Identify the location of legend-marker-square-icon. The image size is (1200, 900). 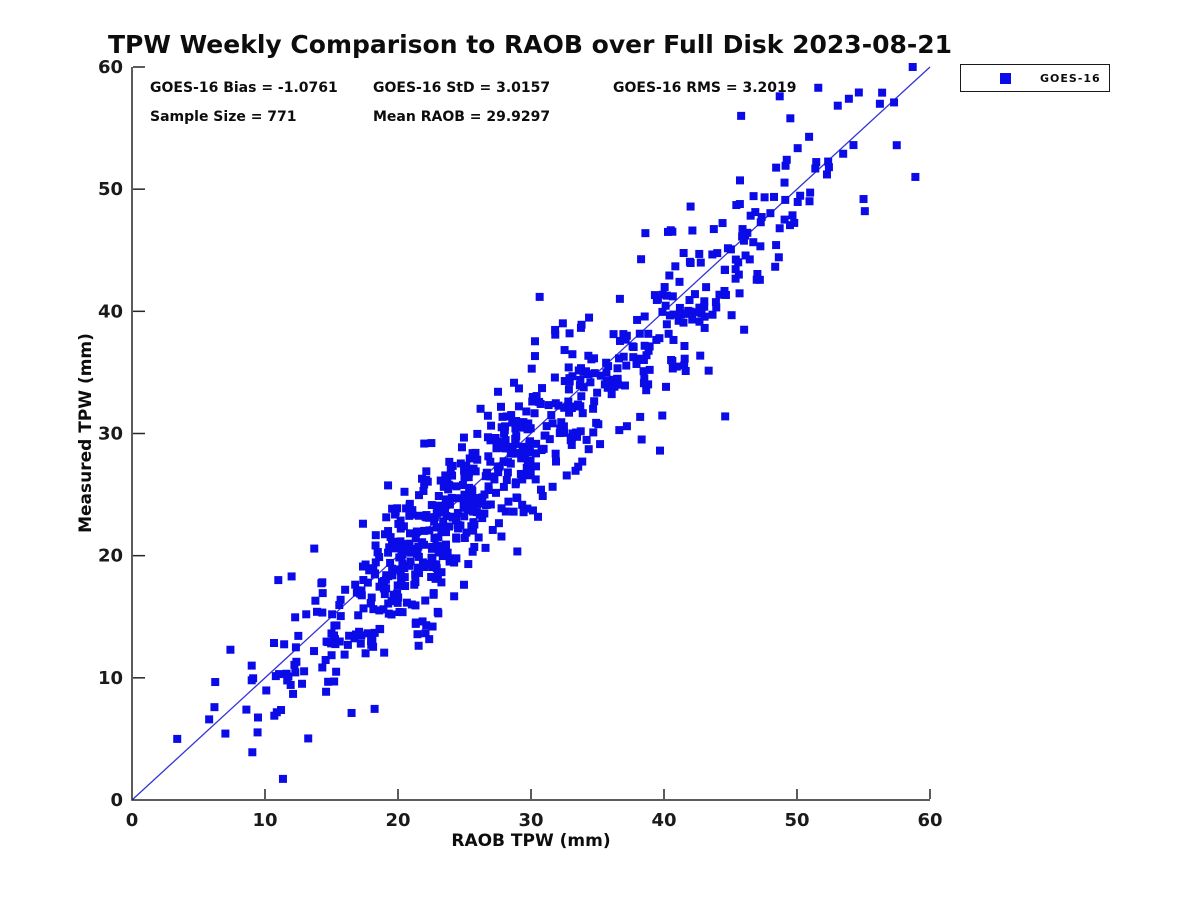
(1005, 78).